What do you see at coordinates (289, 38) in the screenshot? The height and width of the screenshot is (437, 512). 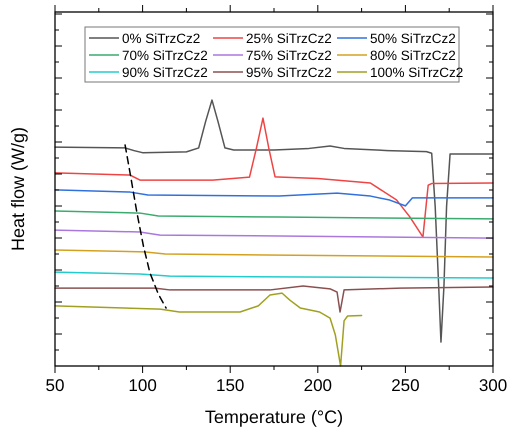 I see `legend-label: 25% SiTrzCz2` at bounding box center [289, 38].